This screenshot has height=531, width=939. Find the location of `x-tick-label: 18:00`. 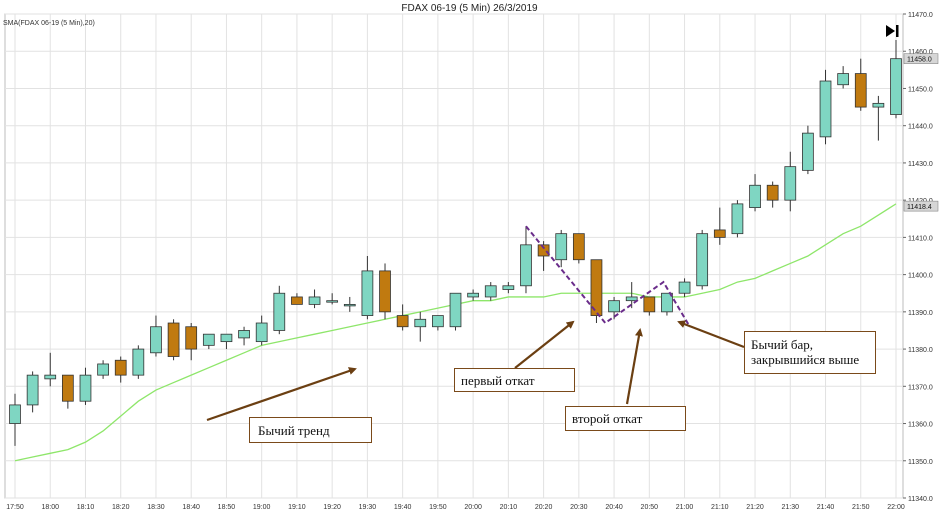

x-tick-label: 18:00 is located at coordinates (50, 507).